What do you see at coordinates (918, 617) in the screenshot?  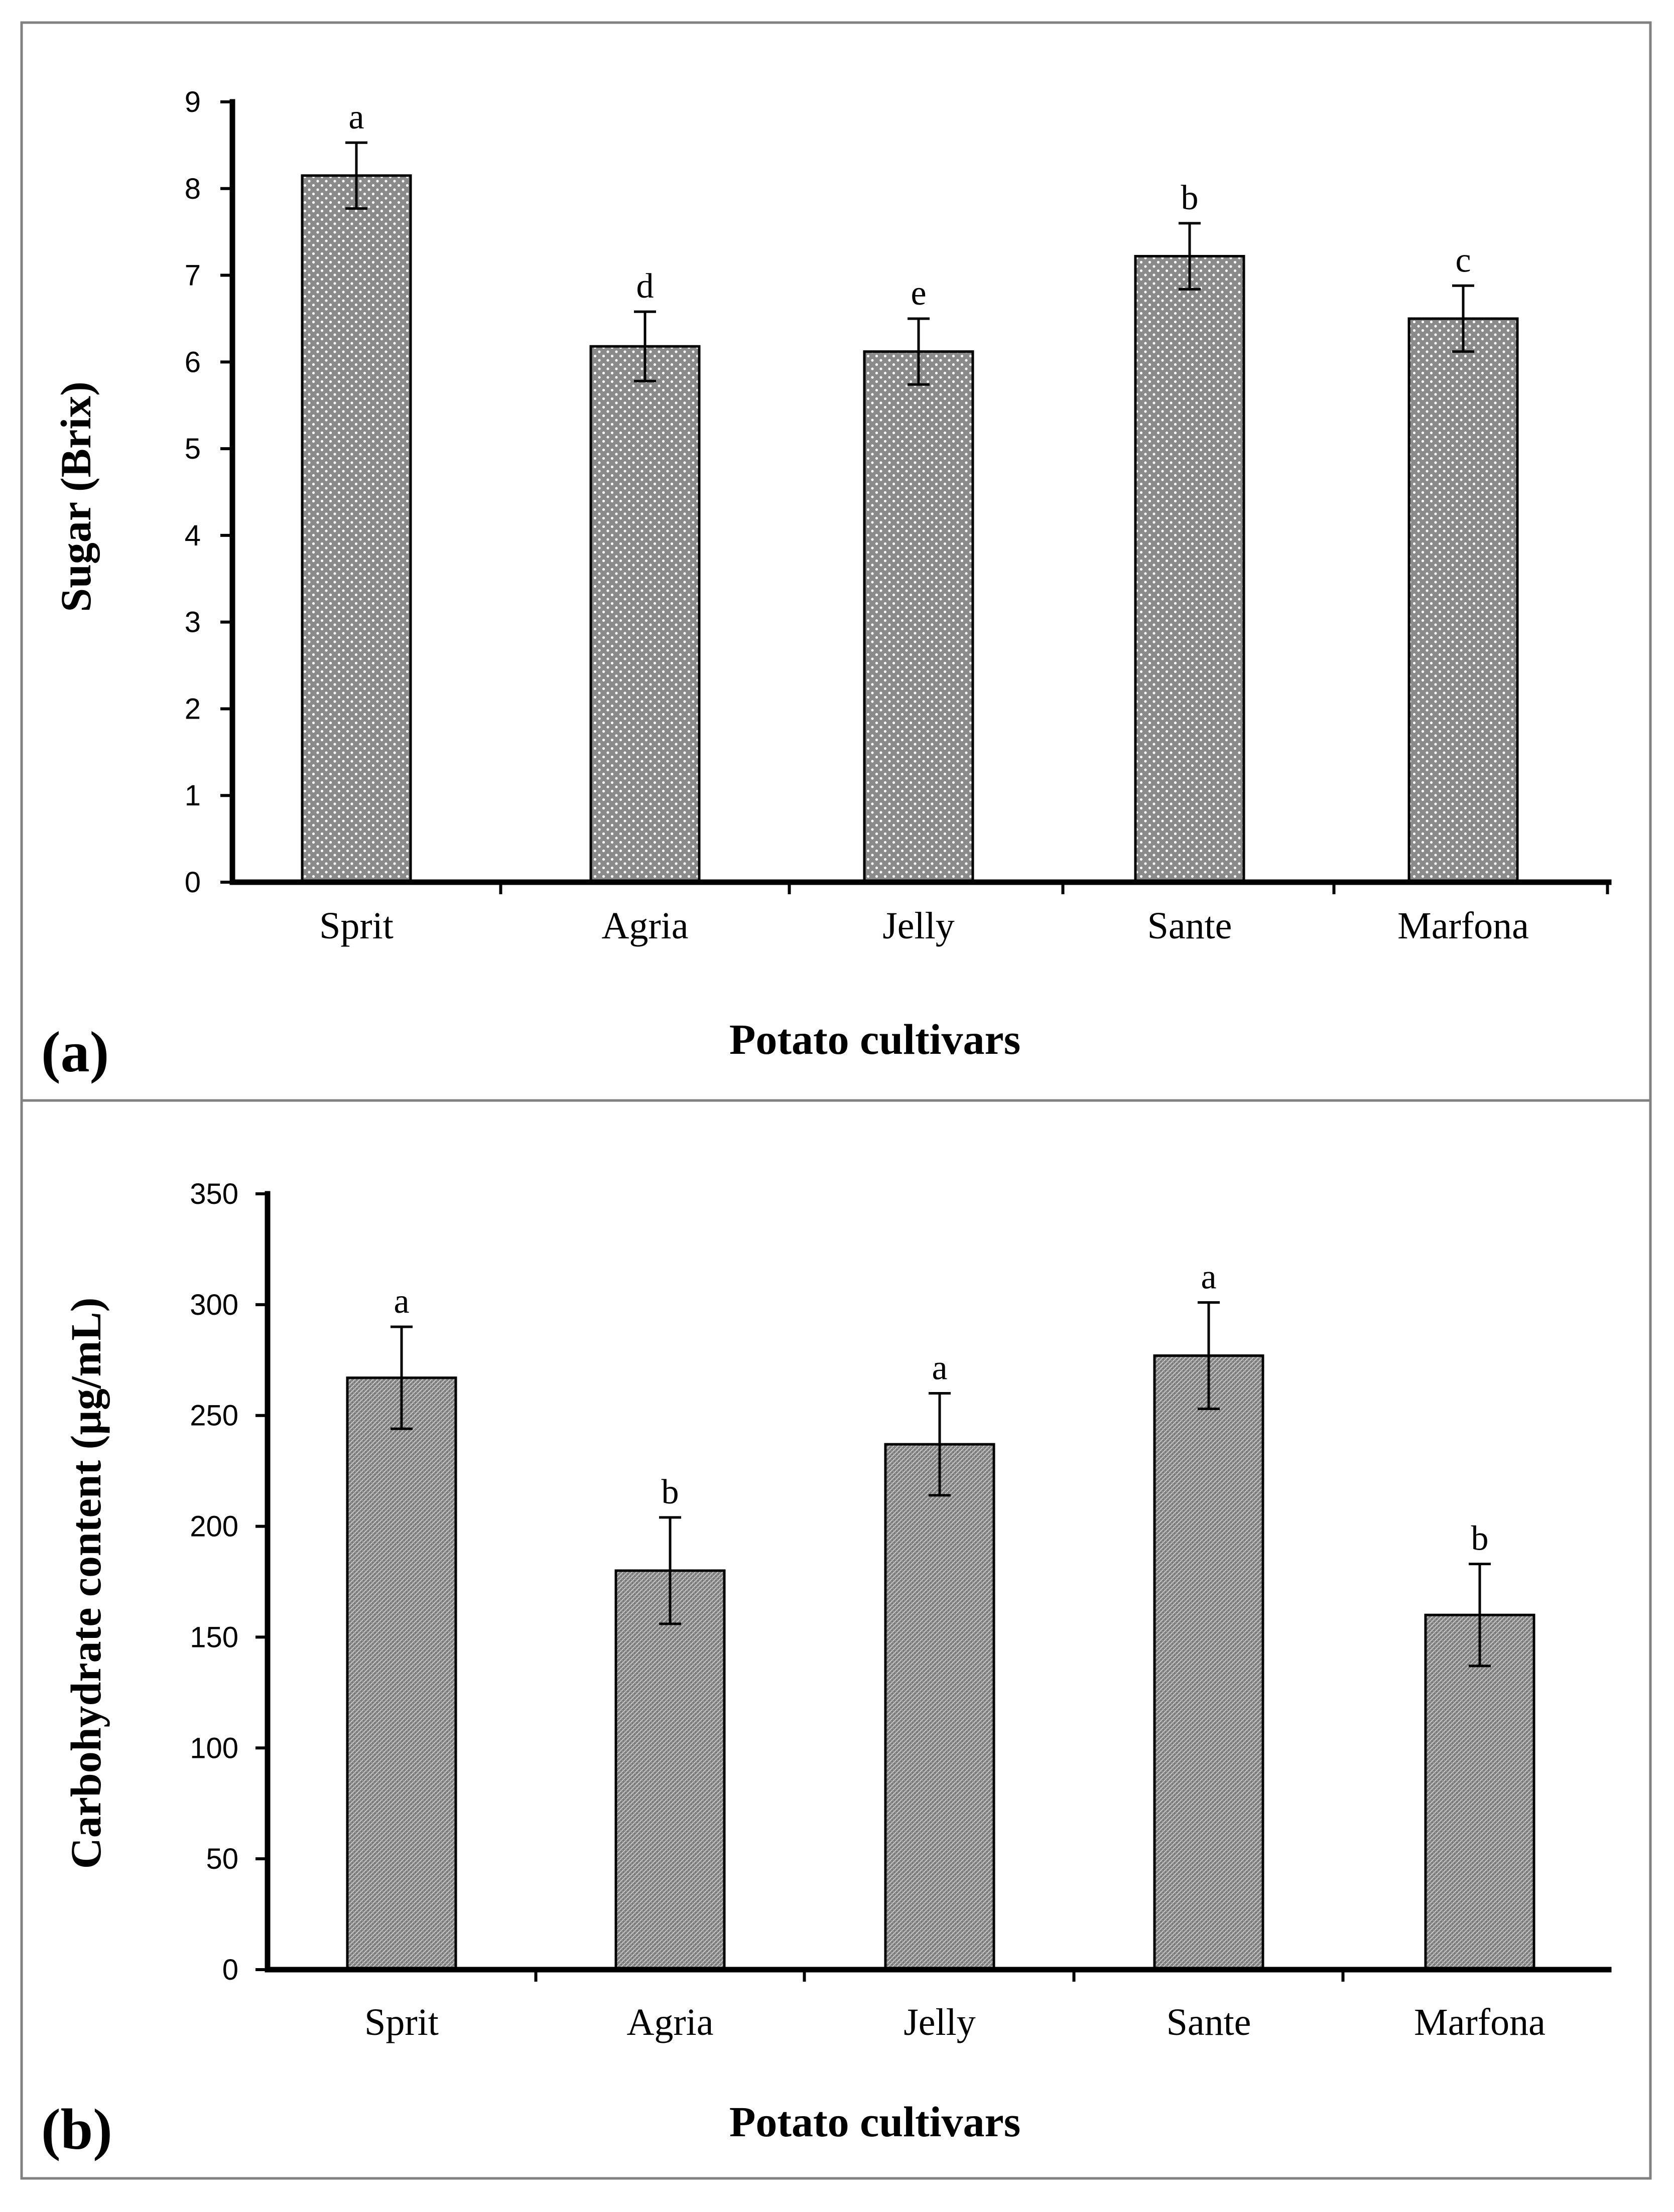 I see `panel-a-bar-jelly` at bounding box center [918, 617].